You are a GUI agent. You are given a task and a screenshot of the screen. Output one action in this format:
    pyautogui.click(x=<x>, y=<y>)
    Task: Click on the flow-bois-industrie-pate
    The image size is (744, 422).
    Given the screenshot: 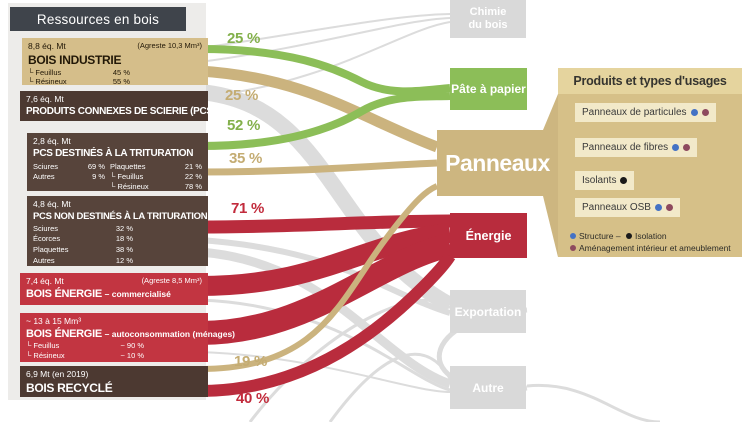 What is the action you would take?
    pyautogui.click(x=325, y=70)
    